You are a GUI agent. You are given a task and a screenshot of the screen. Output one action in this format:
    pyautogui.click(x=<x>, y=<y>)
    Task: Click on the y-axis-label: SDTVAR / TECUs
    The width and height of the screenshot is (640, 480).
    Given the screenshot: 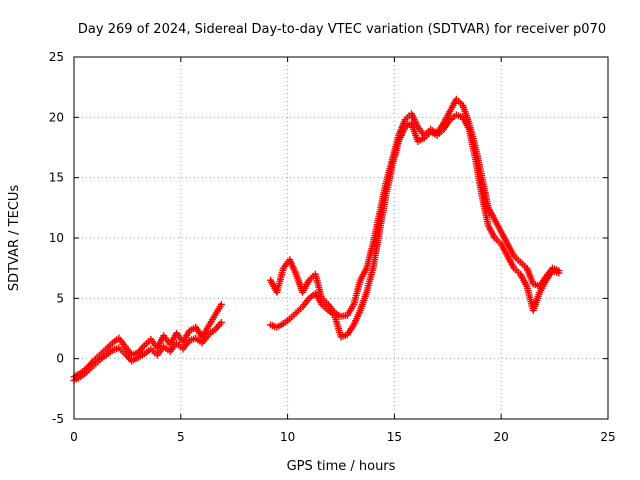 What is the action you would take?
    pyautogui.click(x=14, y=238)
    